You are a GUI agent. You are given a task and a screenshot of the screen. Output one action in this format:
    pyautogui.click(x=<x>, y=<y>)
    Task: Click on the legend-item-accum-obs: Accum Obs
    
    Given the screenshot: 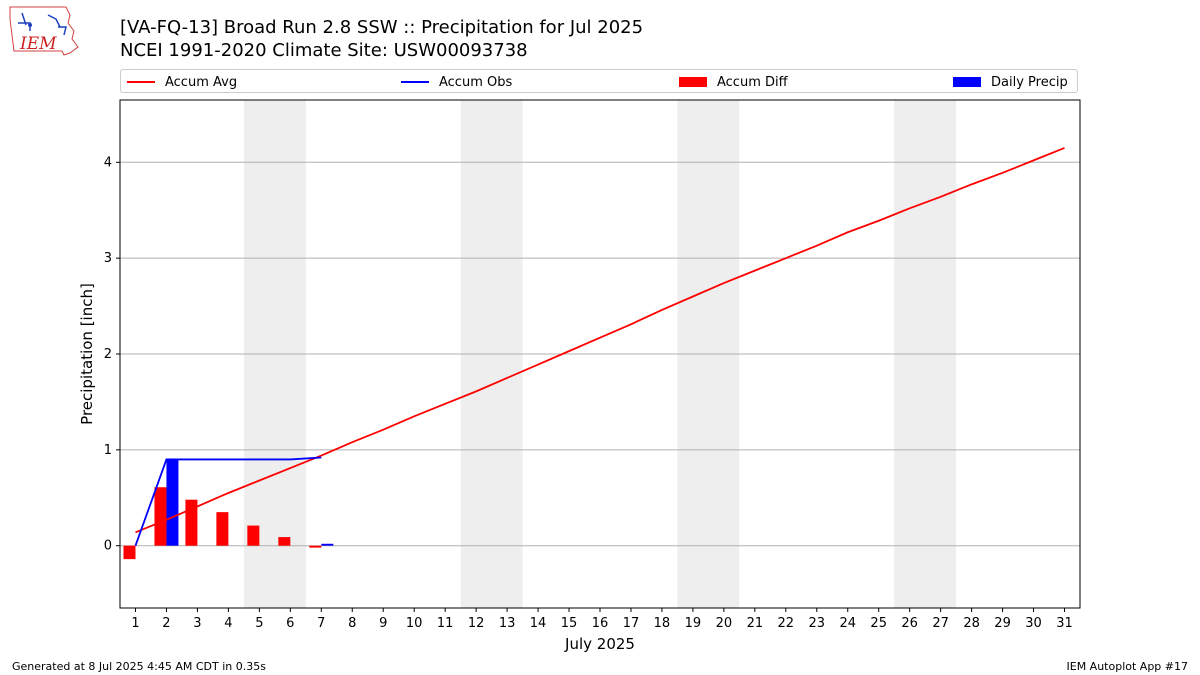 What is the action you would take?
    pyautogui.click(x=456, y=82)
    